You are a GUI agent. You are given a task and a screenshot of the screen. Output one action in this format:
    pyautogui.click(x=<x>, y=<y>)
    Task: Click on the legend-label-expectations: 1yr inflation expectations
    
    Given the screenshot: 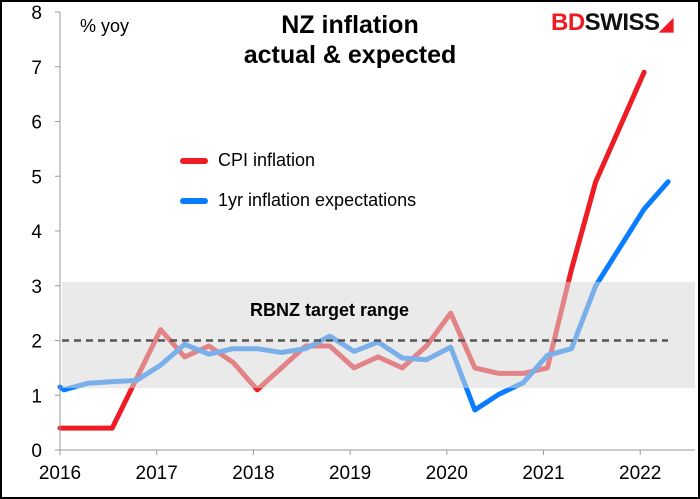 What is the action you would take?
    pyautogui.click(x=317, y=200)
    